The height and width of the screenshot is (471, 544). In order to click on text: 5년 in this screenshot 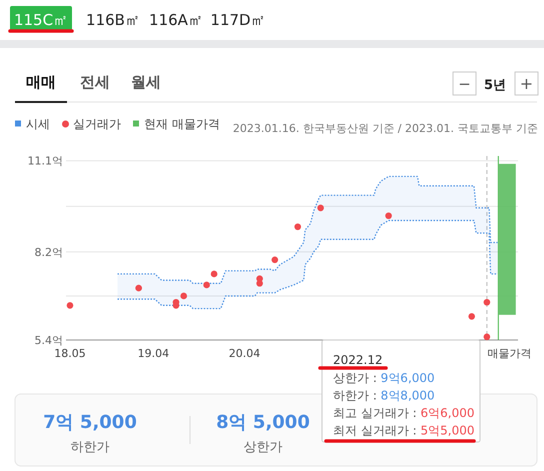, I will do `click(495, 85)`.